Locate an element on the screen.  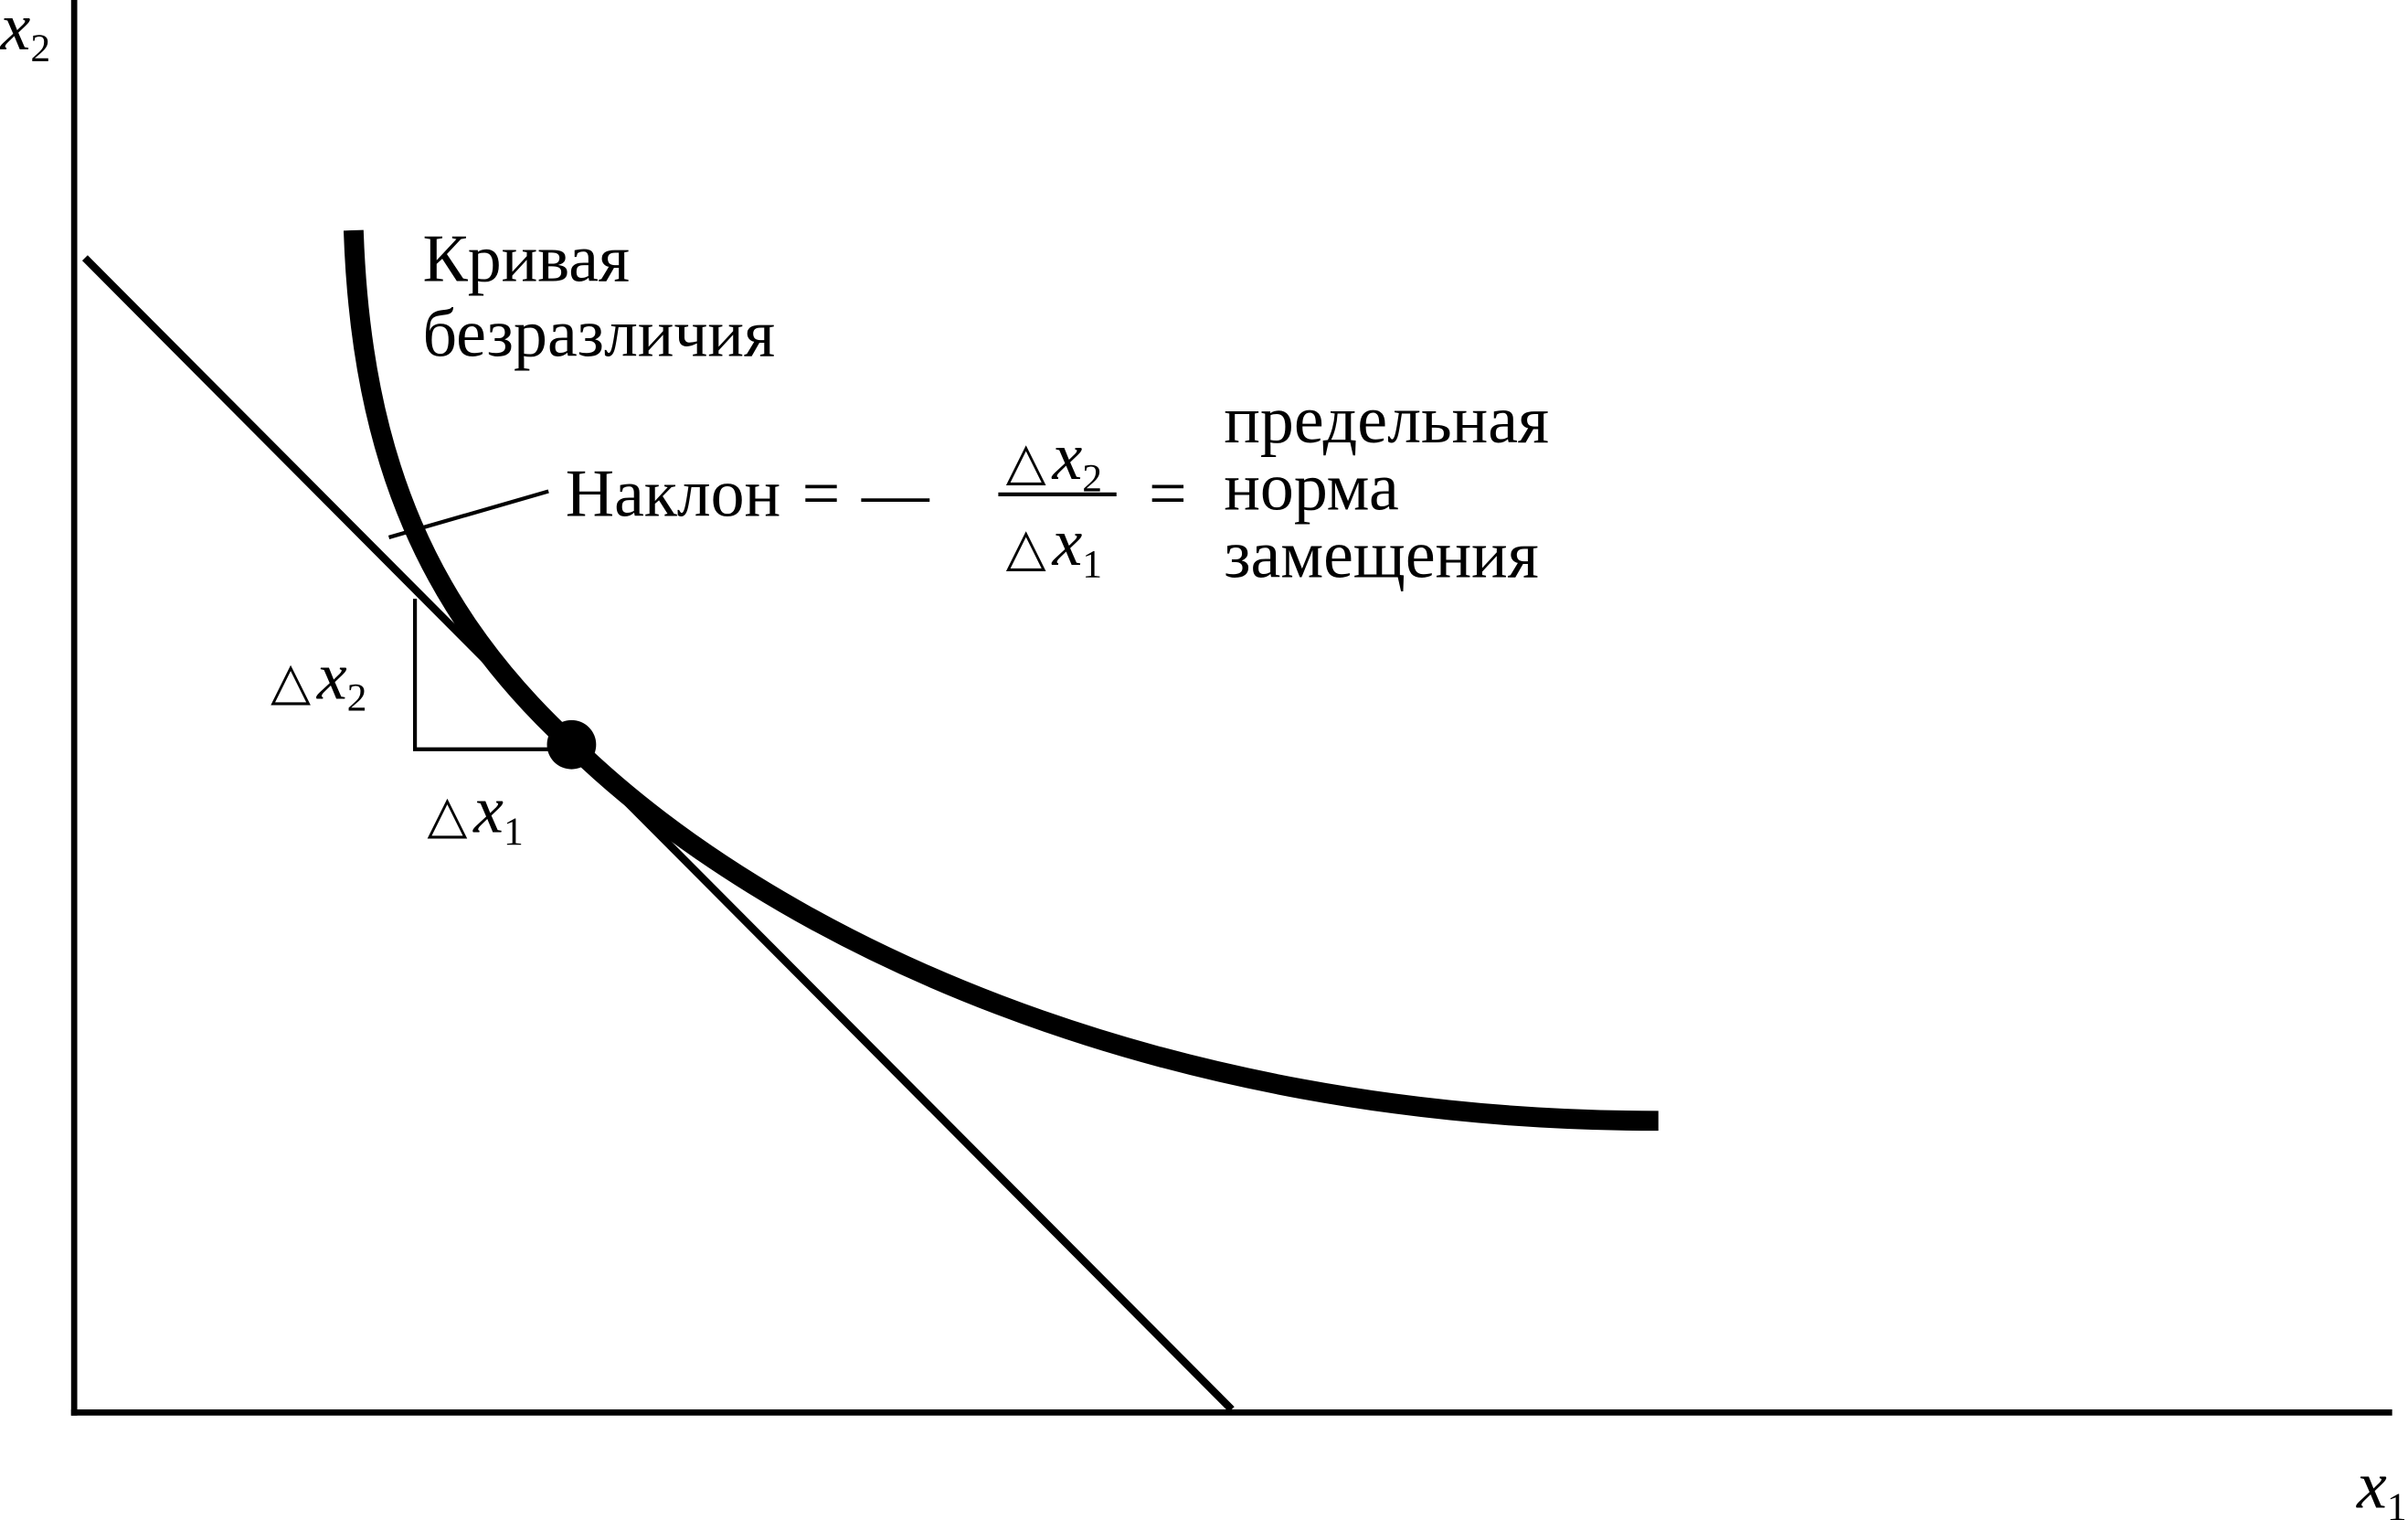
text-part: норма is located at coordinates (1311, 488).